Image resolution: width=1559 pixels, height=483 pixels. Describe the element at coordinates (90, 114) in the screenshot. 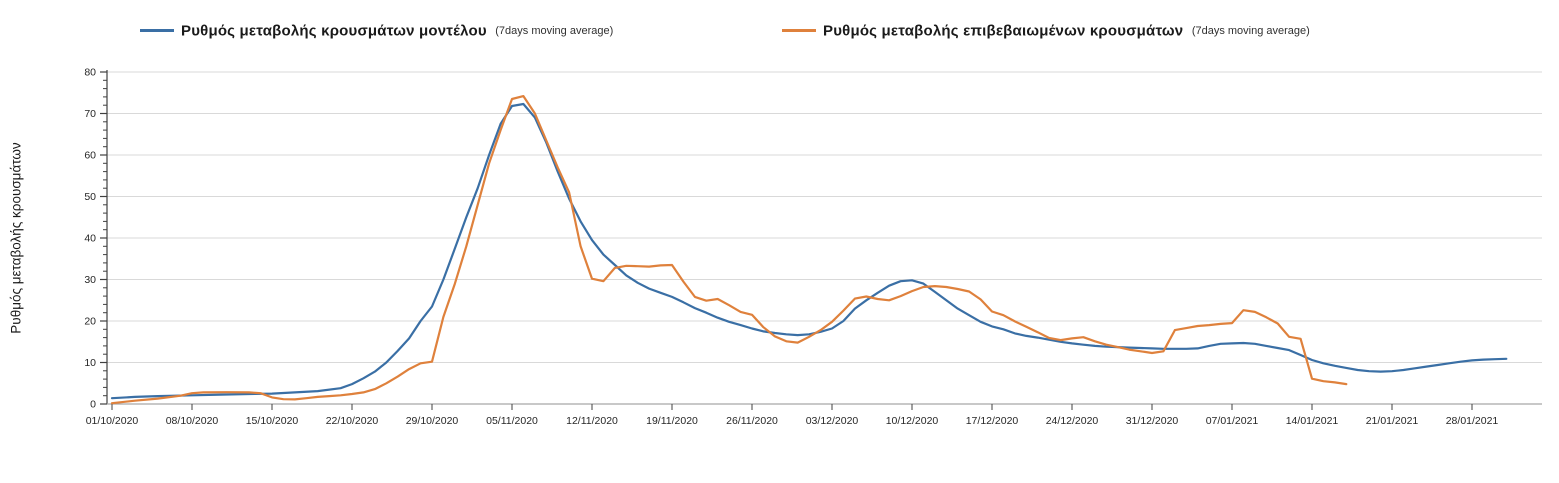

I see `y-tick-label: 70` at that location.